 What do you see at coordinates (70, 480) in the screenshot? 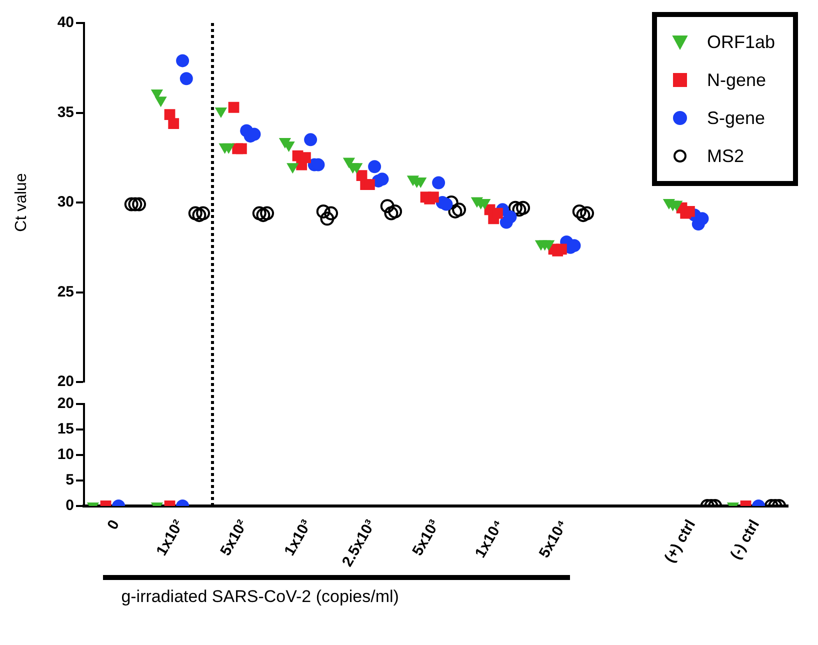
I see `y-tick-label: 5` at bounding box center [70, 480].